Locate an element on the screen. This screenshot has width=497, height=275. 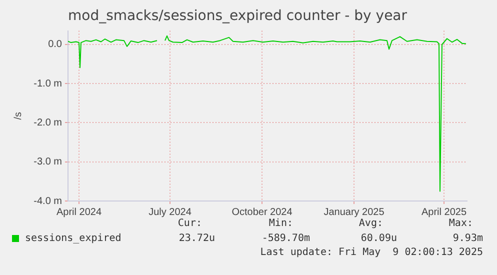
y-tick-label: -1.0 m is located at coordinates (48, 84).